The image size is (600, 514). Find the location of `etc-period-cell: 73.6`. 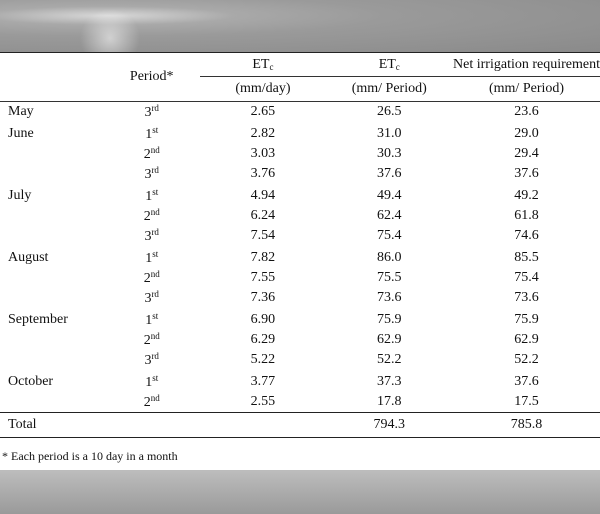

etc-period-cell: 73.6 is located at coordinates (389, 297).